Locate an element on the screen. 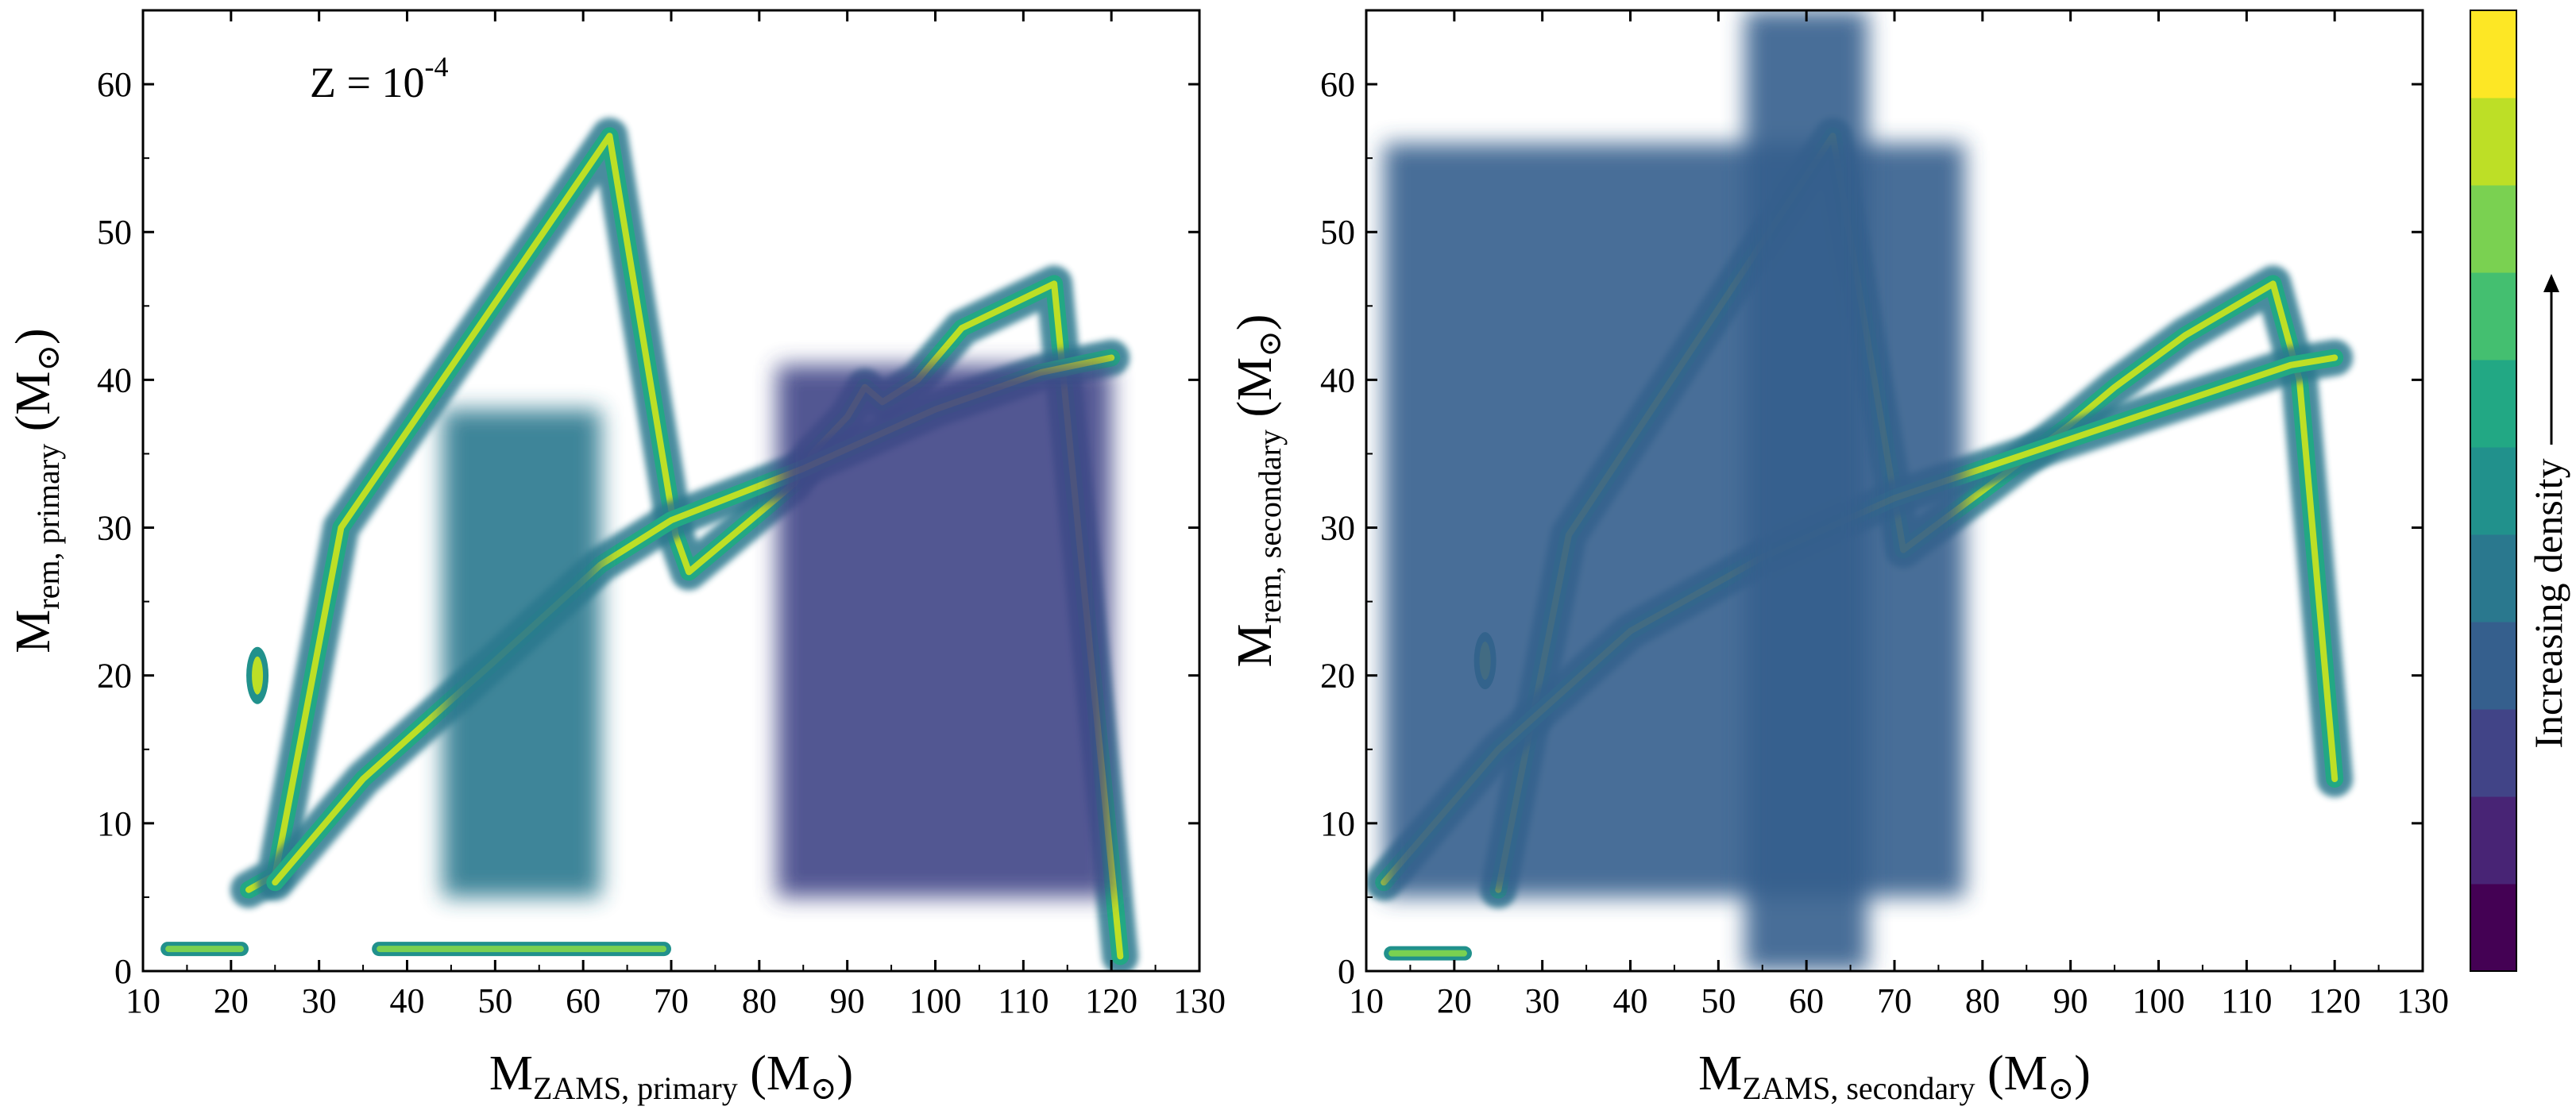 This screenshot has width=2576, height=1114. colorbar-levels is located at coordinates (2493, 491).